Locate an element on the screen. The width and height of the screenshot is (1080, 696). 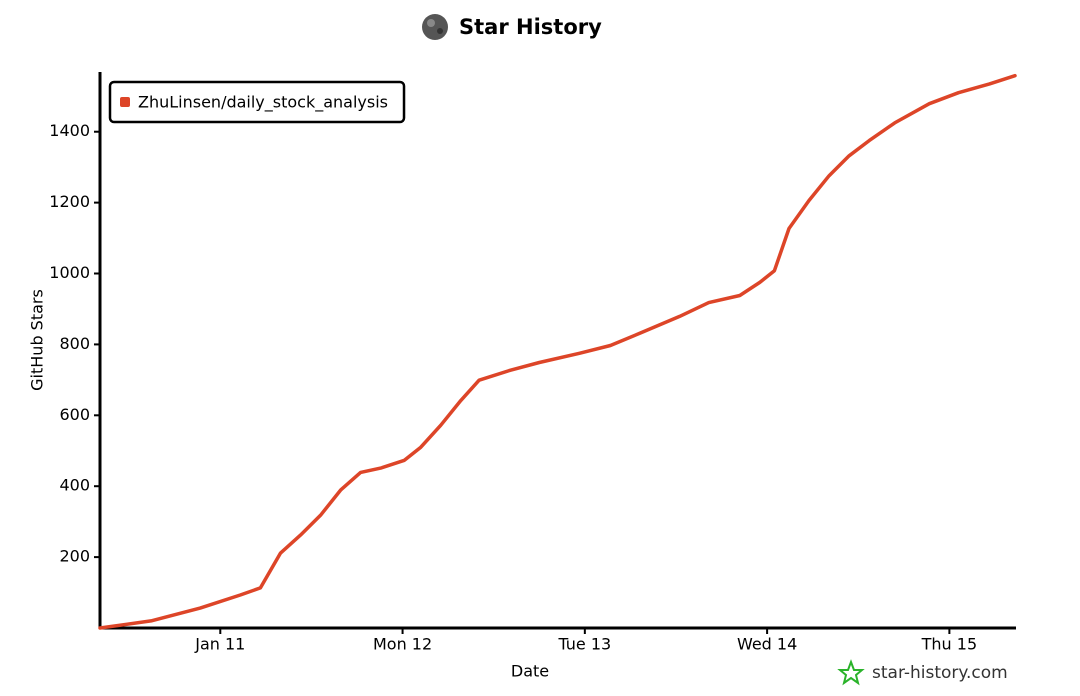
y-tick-label: 200 is located at coordinates (74, 556).